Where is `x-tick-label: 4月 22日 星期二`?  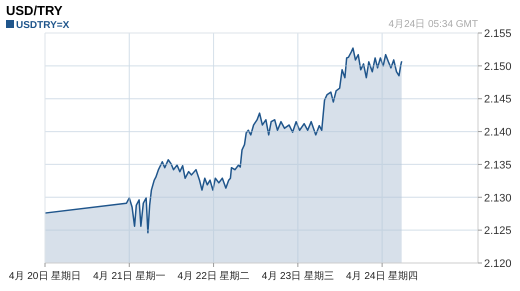 x-tick-label: 4月 22日 星期二 is located at coordinates (213, 276).